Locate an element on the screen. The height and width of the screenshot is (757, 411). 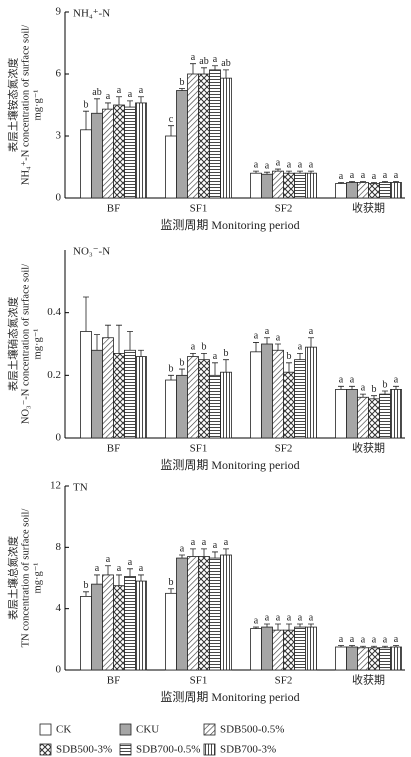
significance-letter: ab is located at coordinates (203, 61).